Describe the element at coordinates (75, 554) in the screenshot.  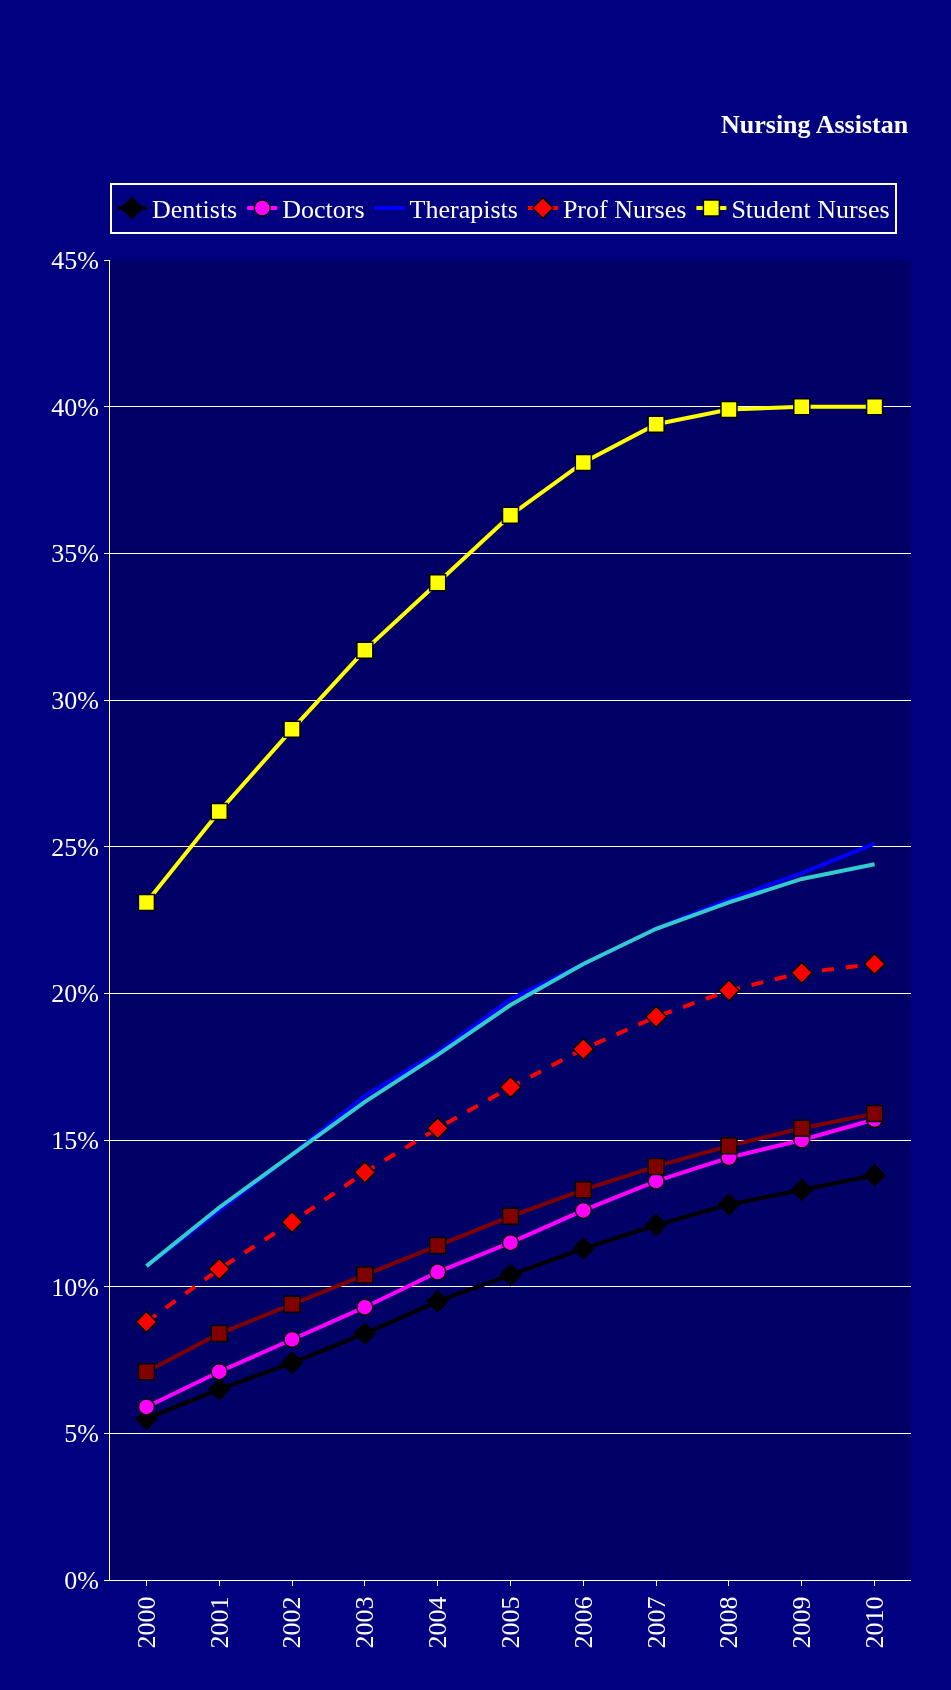
I see `y-tick-label: 35%` at that location.